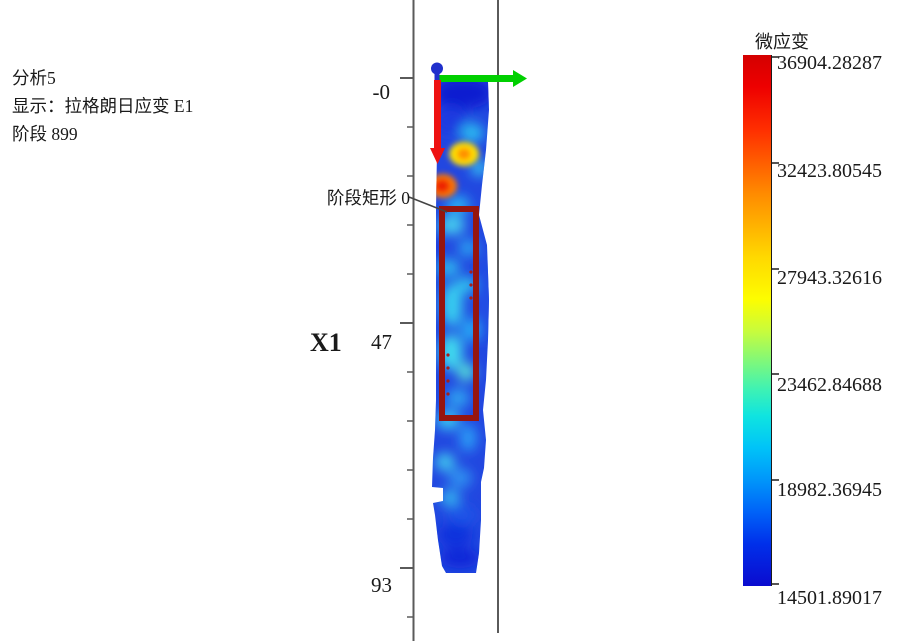  Describe the element at coordinates (775, 320) in the screenshot. I see `colorbar-ticks` at that location.